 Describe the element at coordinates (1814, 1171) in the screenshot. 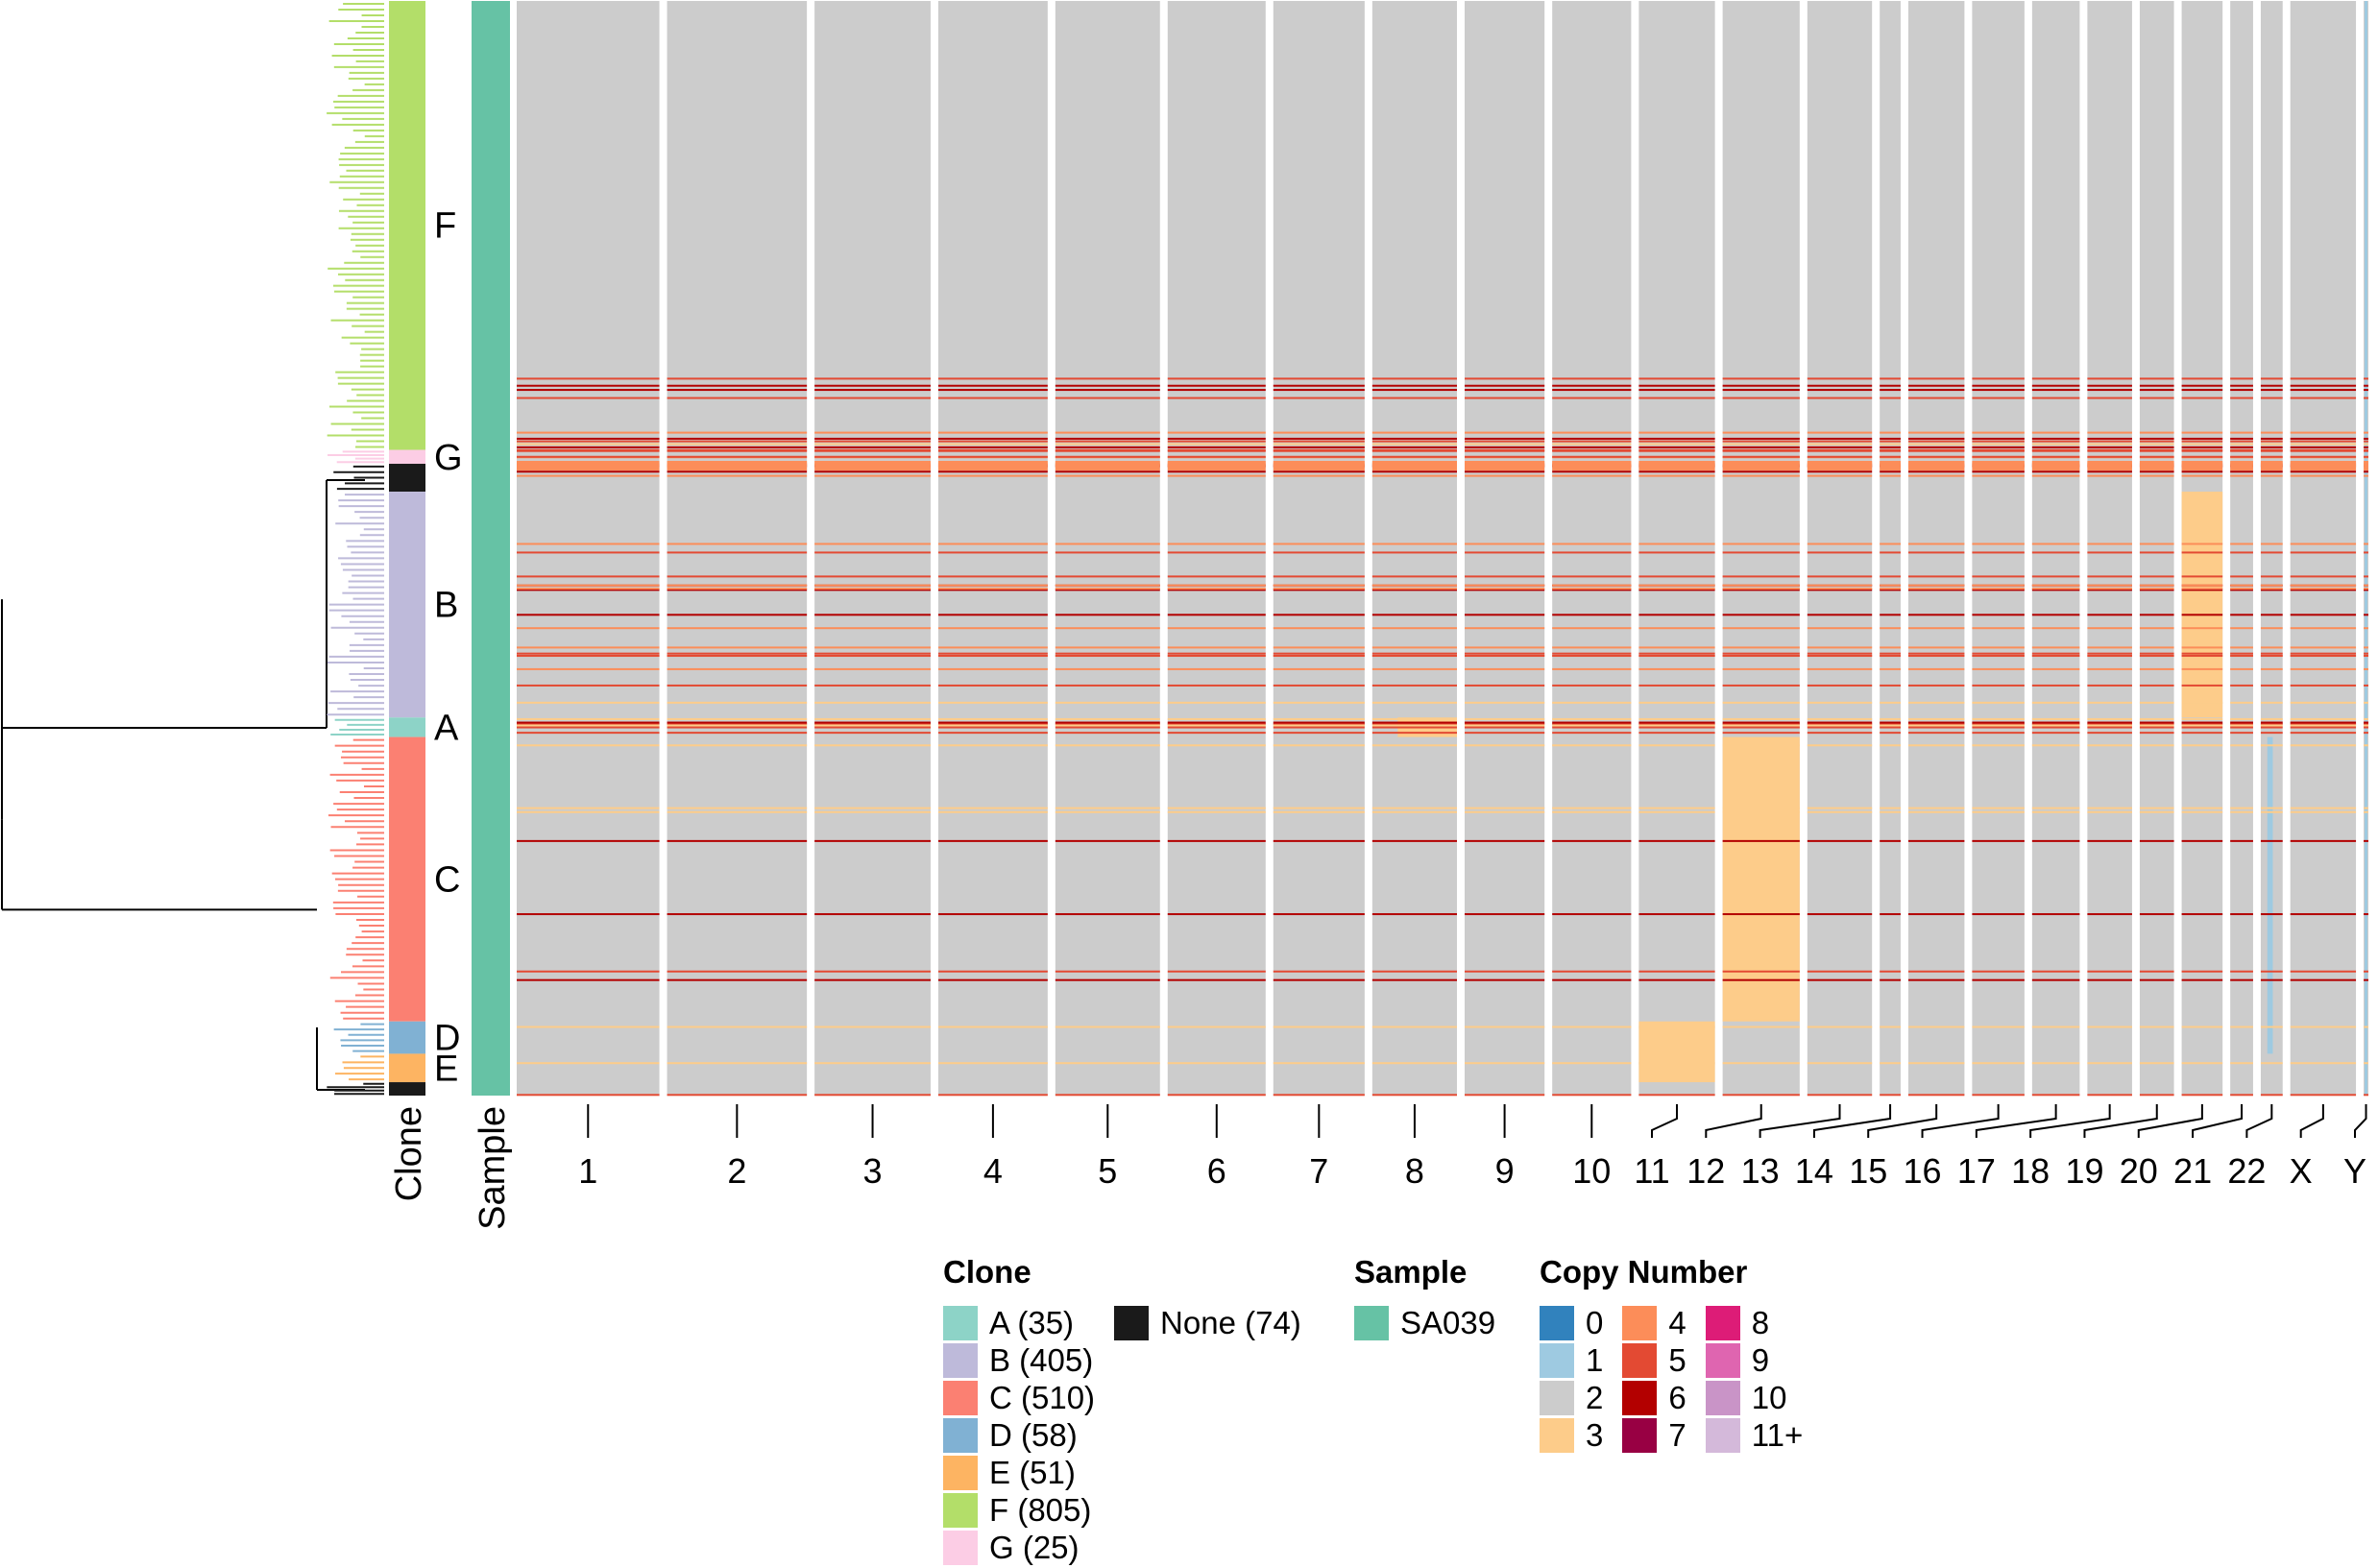

I see `chromosome-label-14: 14` at that location.